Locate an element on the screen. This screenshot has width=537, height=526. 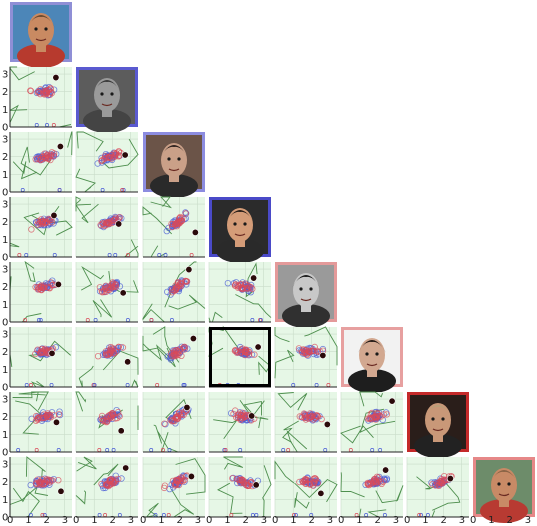
scatter-panel-r6-c4 is located at coordinates (305, 422).